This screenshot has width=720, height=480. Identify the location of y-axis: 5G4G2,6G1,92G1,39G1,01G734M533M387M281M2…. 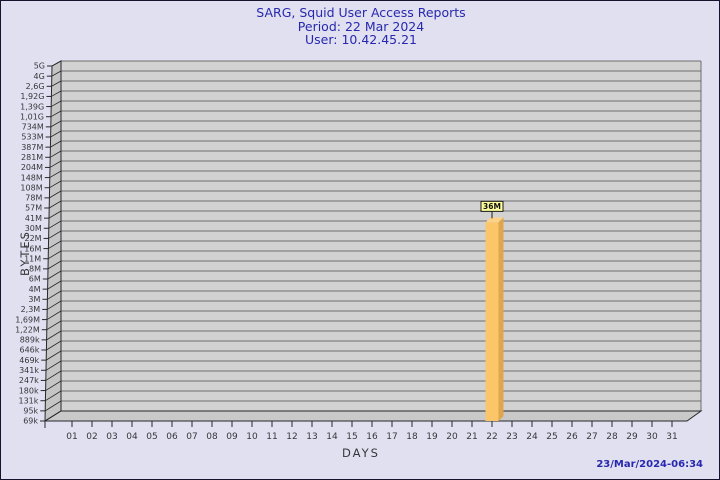
(38, 243).